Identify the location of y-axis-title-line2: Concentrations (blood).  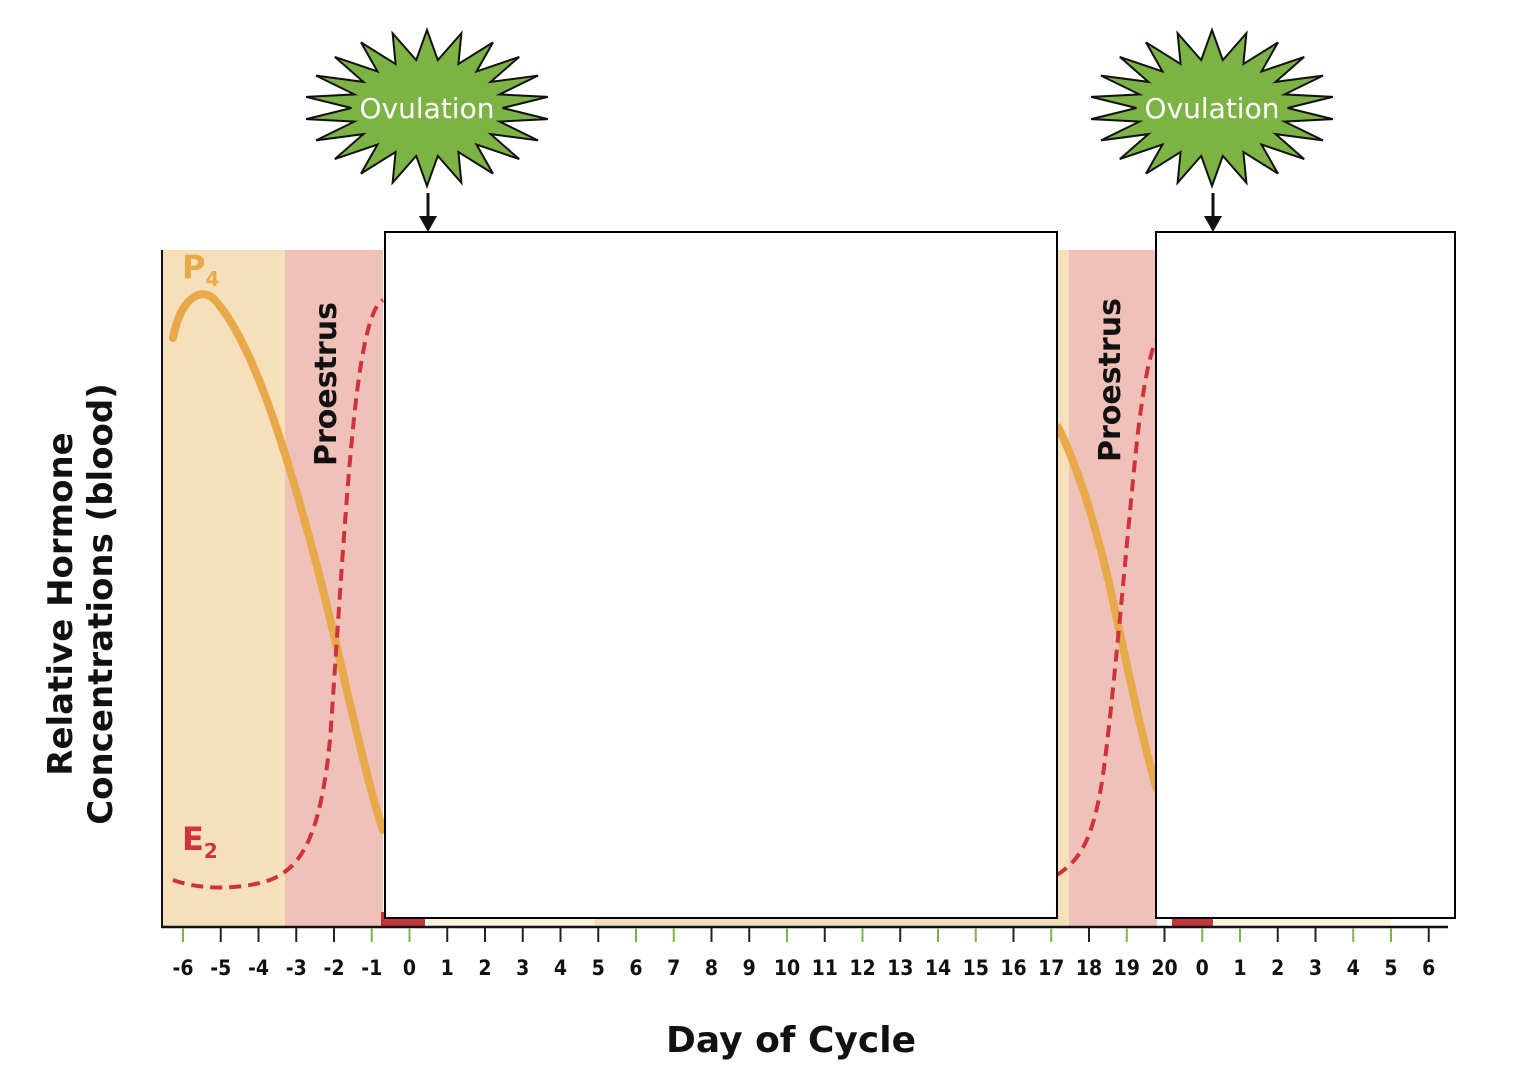
(101, 604).